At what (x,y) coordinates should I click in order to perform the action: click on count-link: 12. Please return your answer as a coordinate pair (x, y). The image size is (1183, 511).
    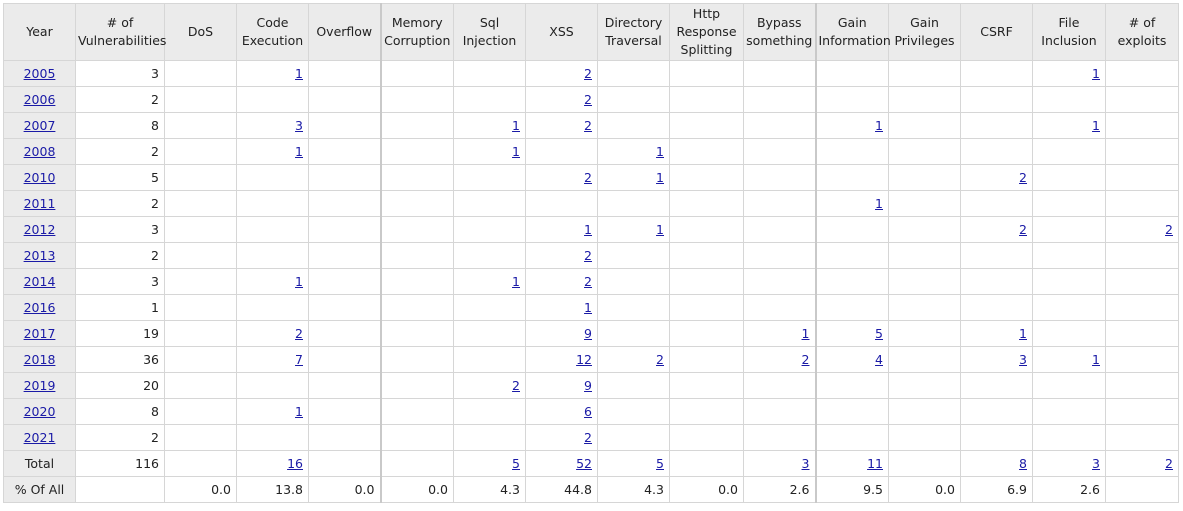
    Looking at the image, I should click on (584, 359).